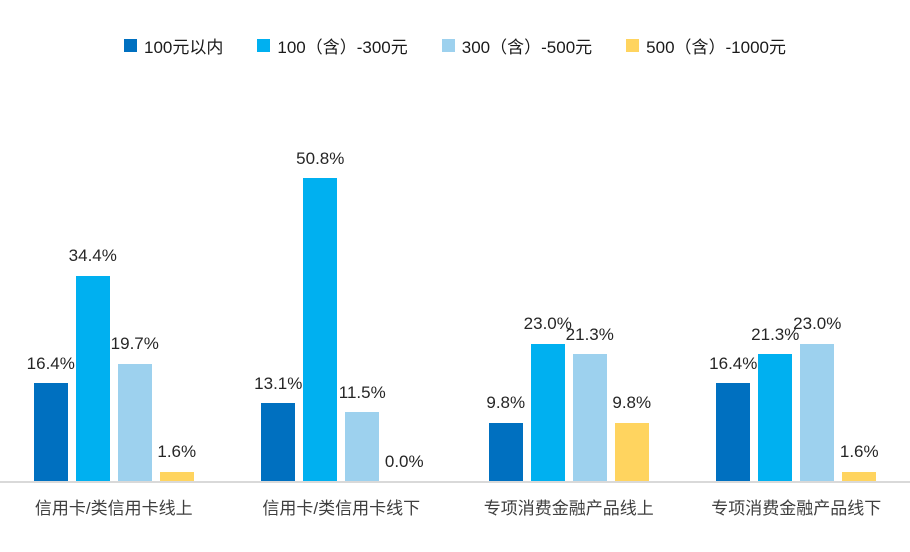  I want to click on category-label: 信用卡/类信用卡线上, so click(113, 508).